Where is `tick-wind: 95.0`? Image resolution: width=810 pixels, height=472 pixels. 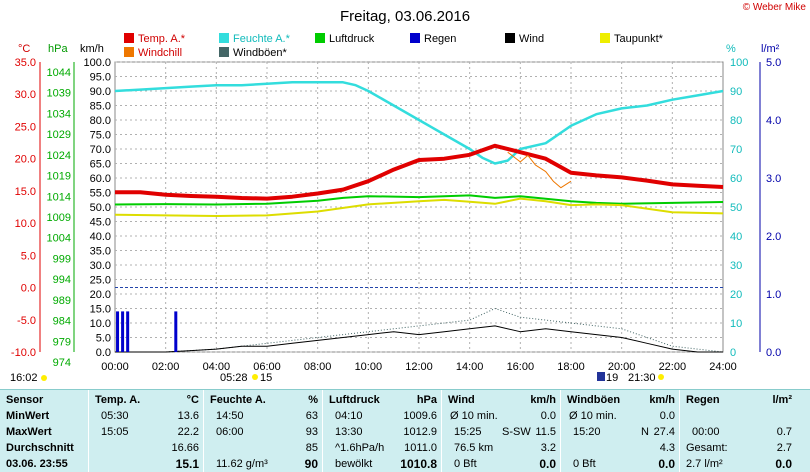
tick-wind: 95.0 is located at coordinates (100, 78).